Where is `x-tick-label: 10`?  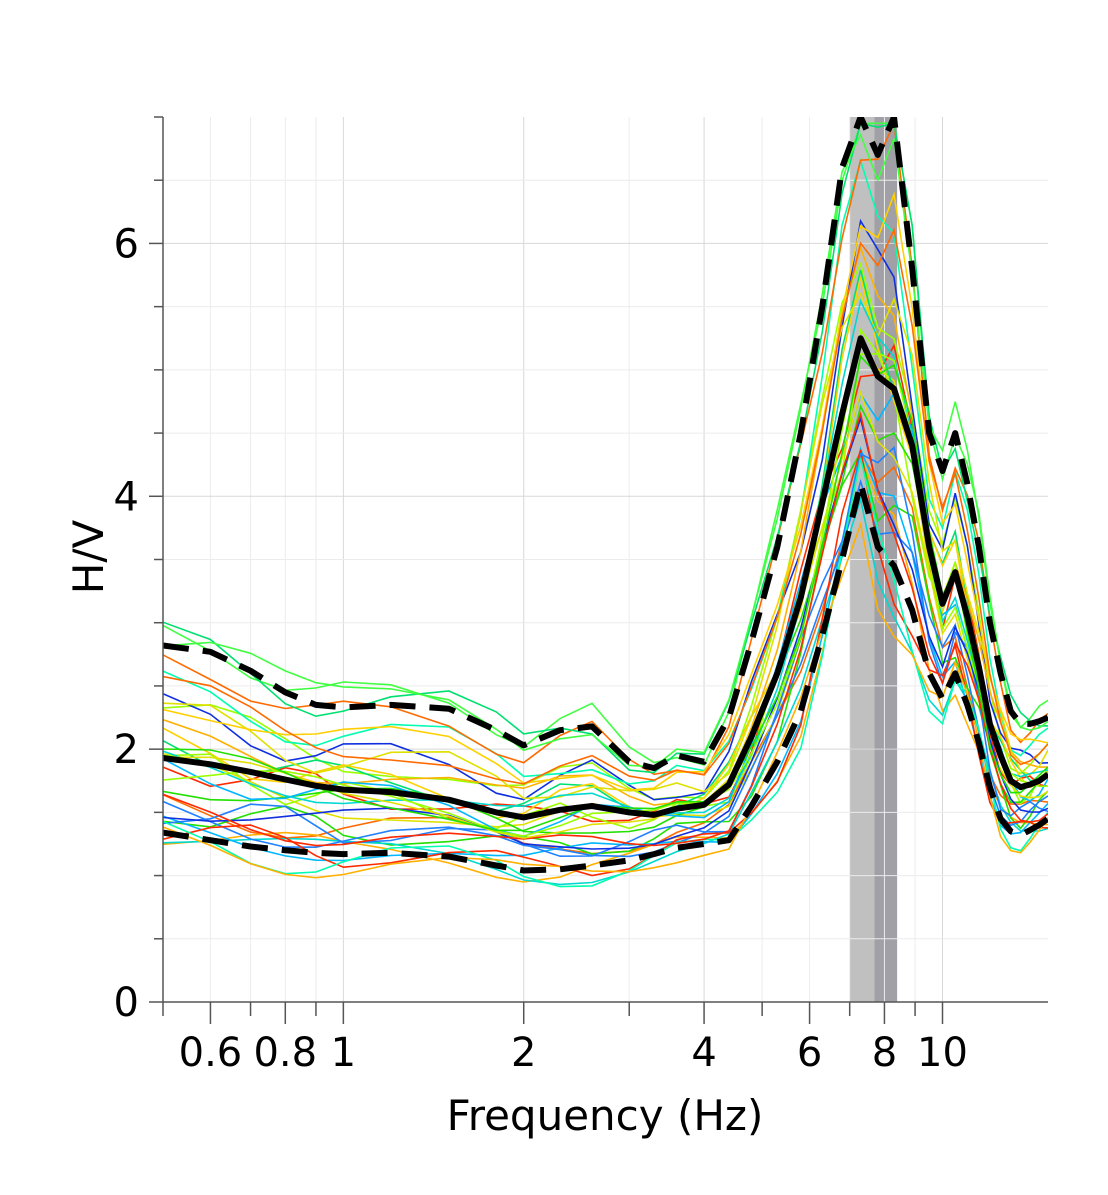 x-tick-label: 10 is located at coordinates (942, 1053).